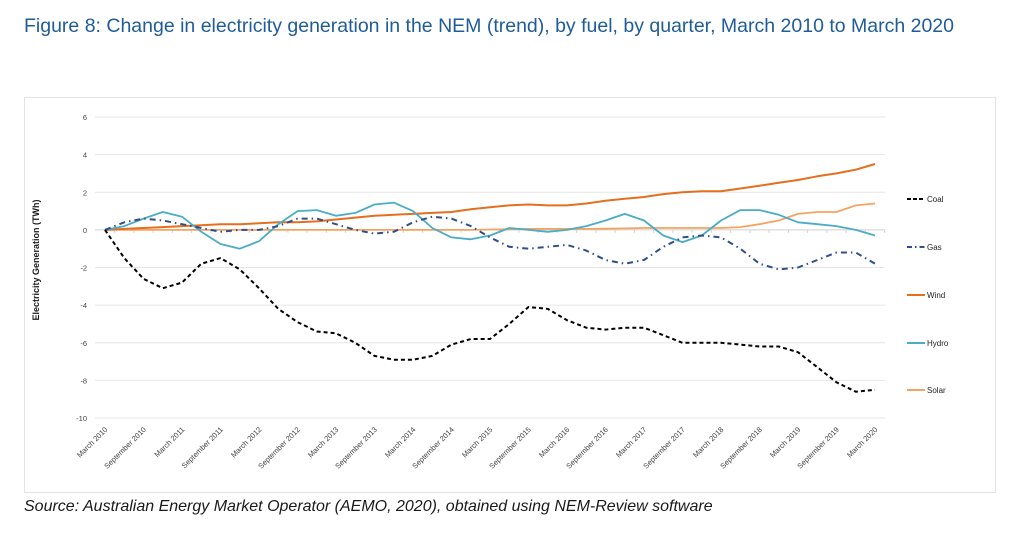  Describe the element at coordinates (81, 418) in the screenshot. I see `y-tick-label: -10` at that location.